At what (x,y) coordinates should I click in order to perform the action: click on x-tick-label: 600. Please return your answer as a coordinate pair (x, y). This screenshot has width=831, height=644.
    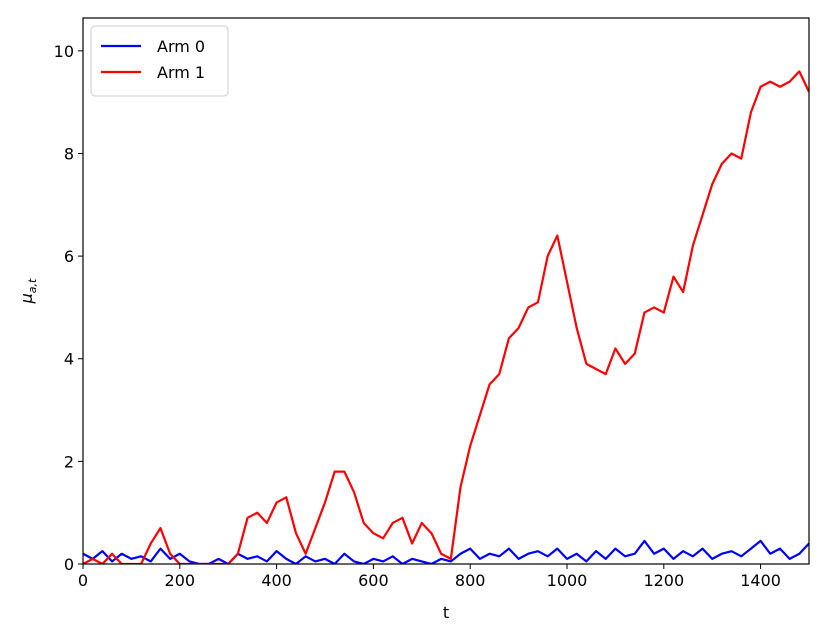
    Looking at the image, I should click on (373, 580).